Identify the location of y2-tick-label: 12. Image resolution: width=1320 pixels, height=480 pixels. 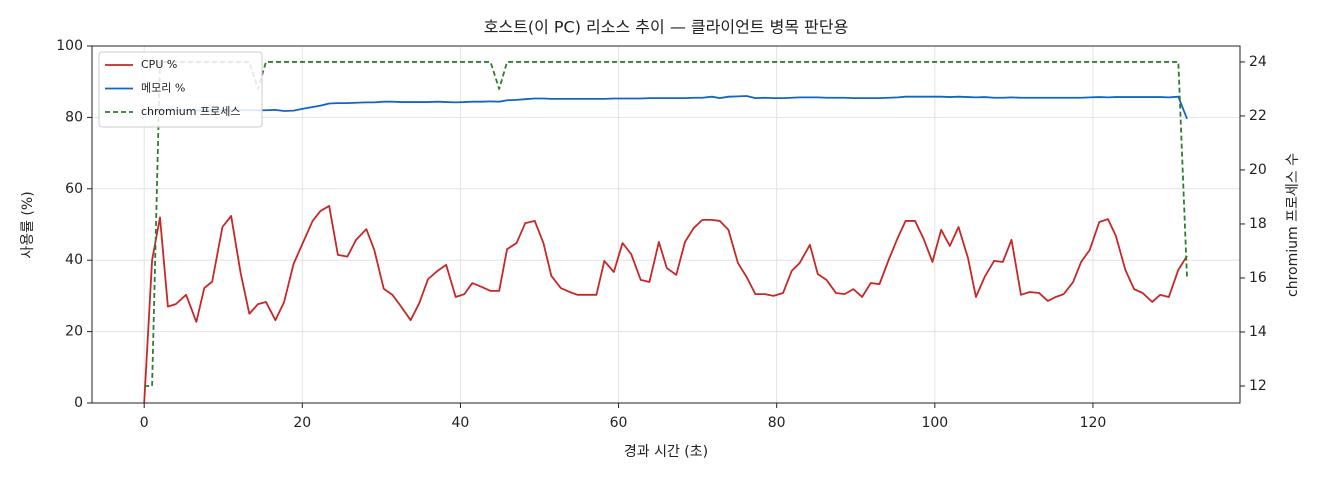
(1258, 386).